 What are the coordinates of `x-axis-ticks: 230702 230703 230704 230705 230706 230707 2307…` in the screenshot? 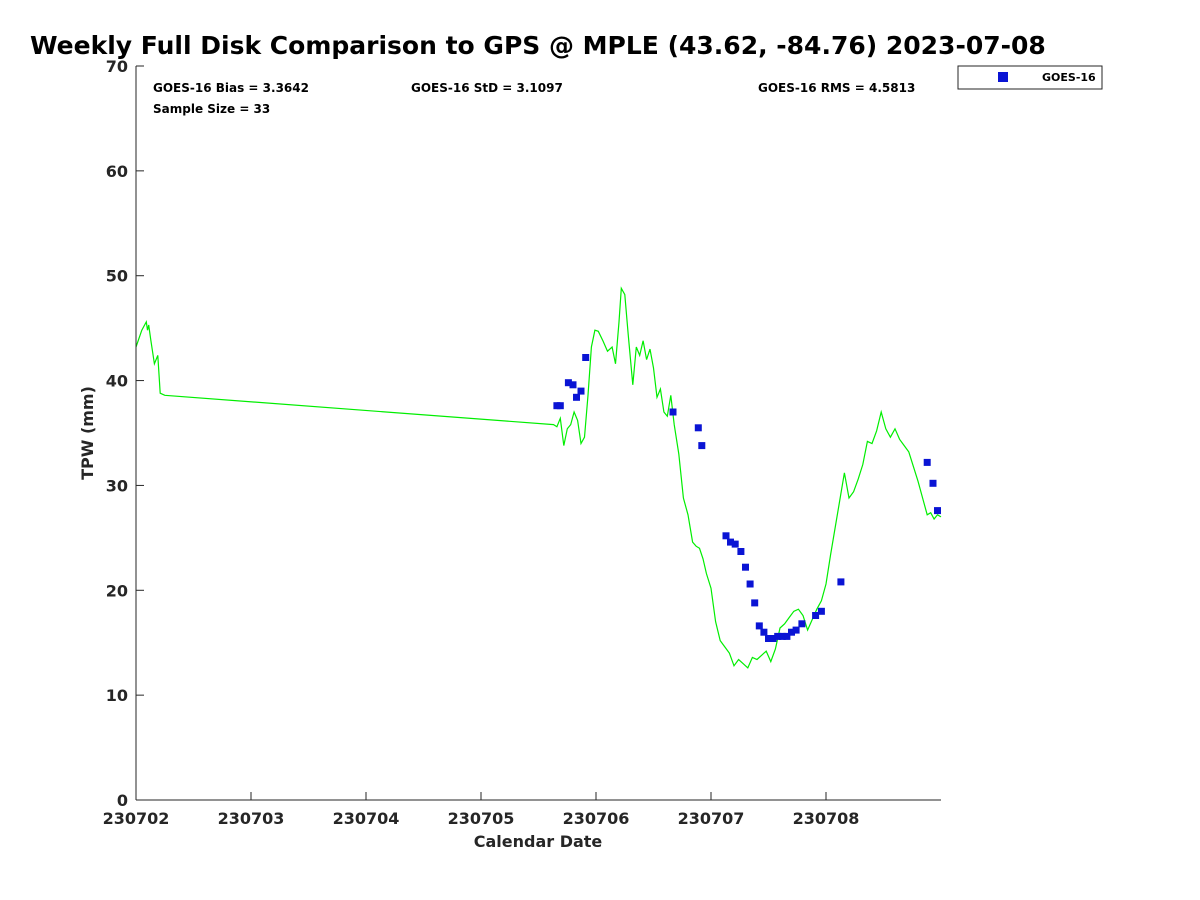 It's located at (481, 810).